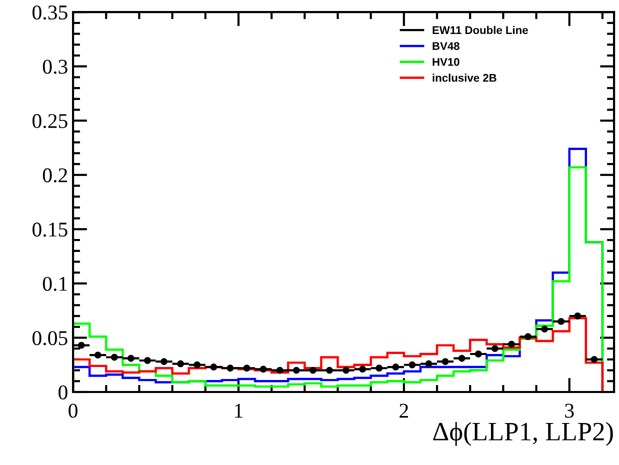  Describe the element at coordinates (569, 411) in the screenshot. I see `x-tick-label: 3` at that location.